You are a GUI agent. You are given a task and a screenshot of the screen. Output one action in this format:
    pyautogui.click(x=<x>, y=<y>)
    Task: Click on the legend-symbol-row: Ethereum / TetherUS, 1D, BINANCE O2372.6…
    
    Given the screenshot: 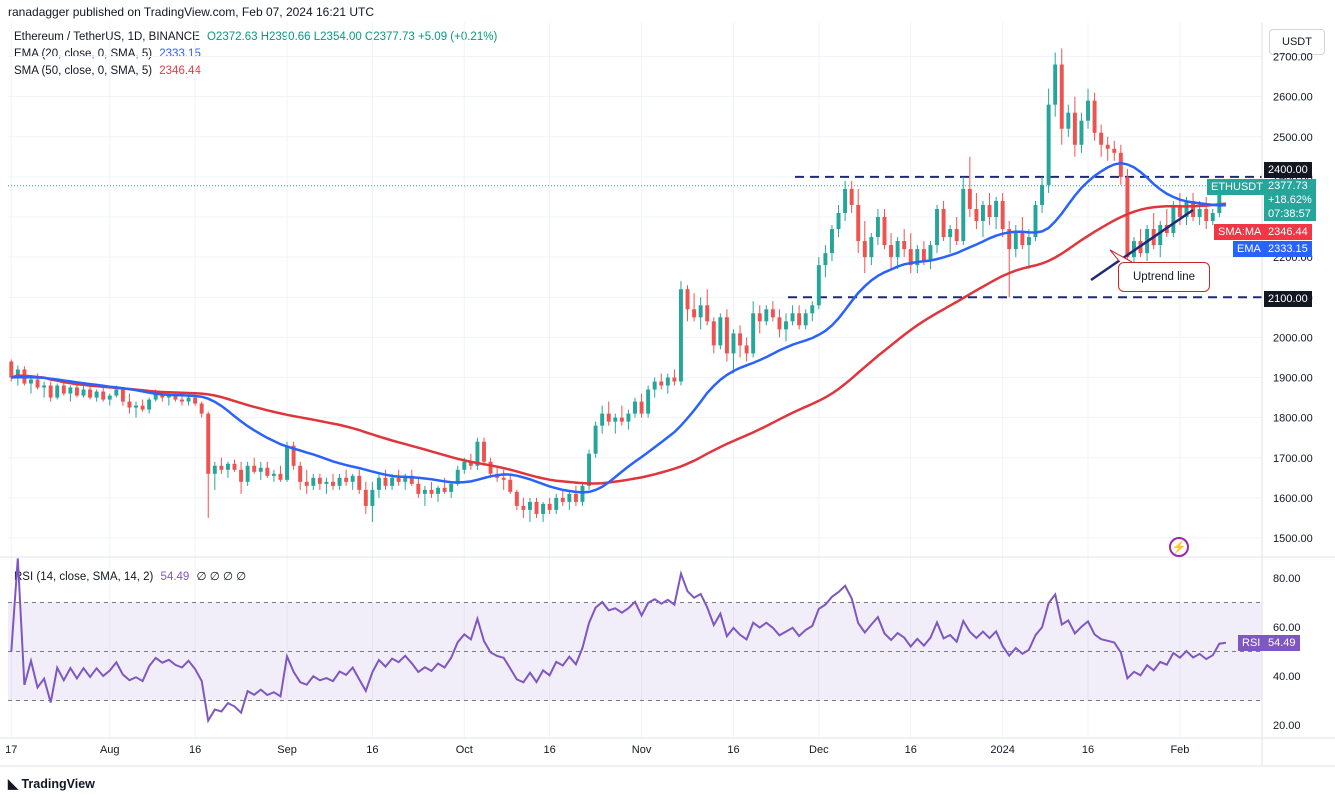 What is the action you would take?
    pyautogui.click(x=255, y=37)
    